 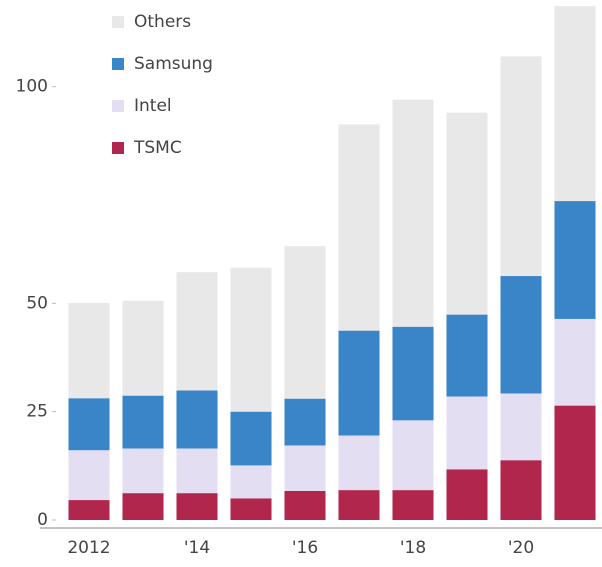 What do you see at coordinates (153, 106) in the screenshot?
I see `legend-label: Intel` at bounding box center [153, 106].